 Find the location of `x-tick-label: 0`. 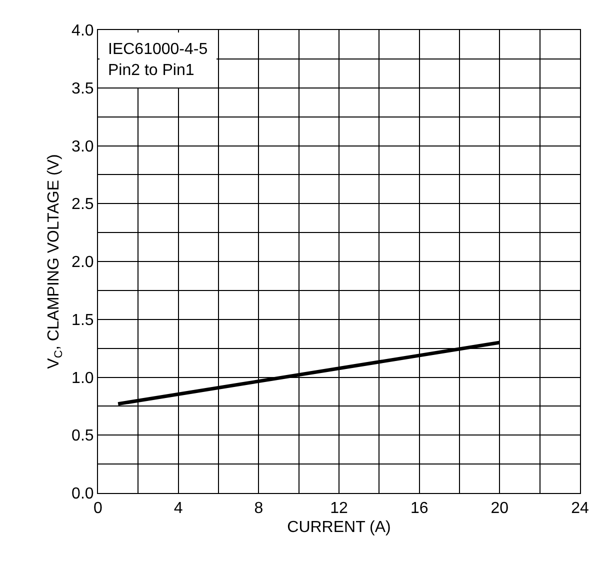

x-tick-label: 0 is located at coordinates (98, 509).